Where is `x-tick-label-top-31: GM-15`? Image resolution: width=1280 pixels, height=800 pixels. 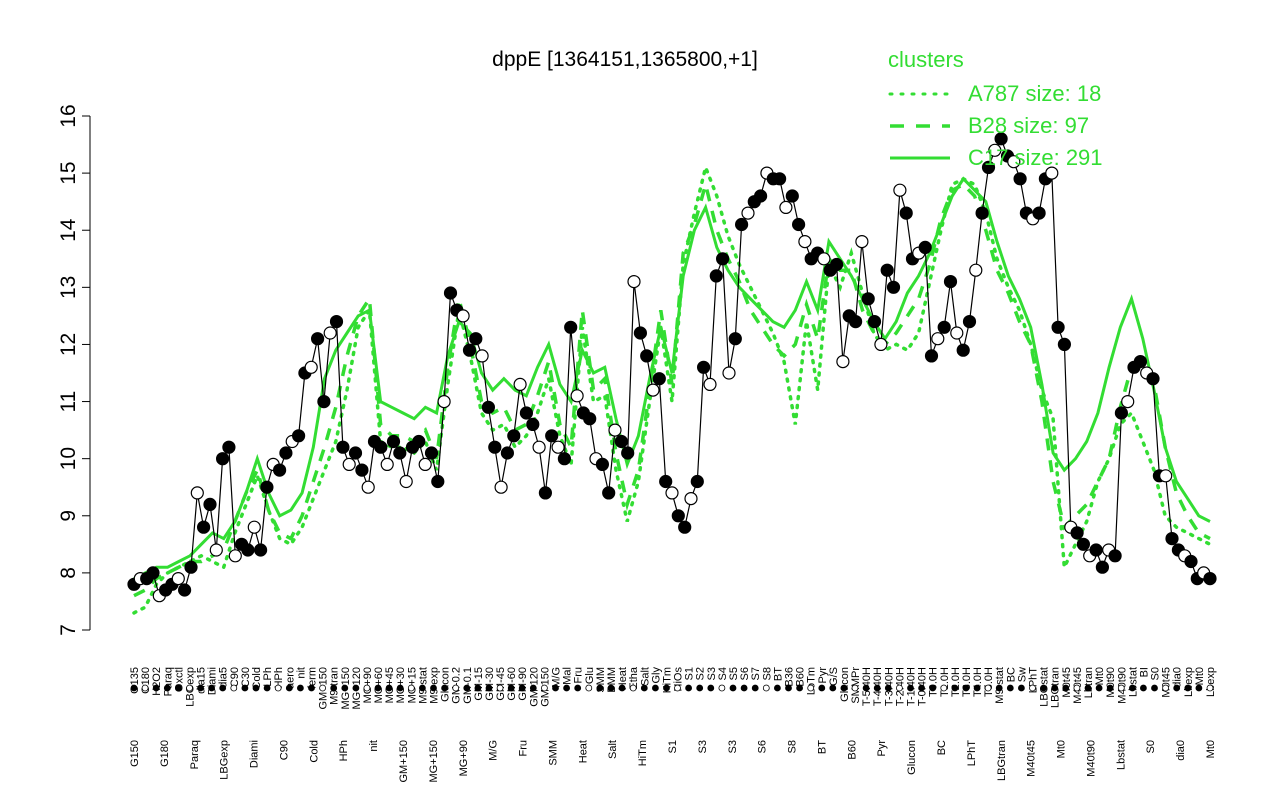
x-tick-label-top-31: GM-15 is located at coordinates (479, 684).